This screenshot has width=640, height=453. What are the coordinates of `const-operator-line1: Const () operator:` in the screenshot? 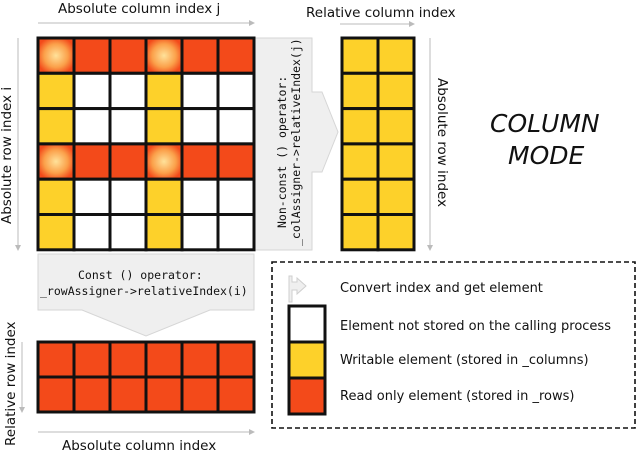 It's located at (140, 275).